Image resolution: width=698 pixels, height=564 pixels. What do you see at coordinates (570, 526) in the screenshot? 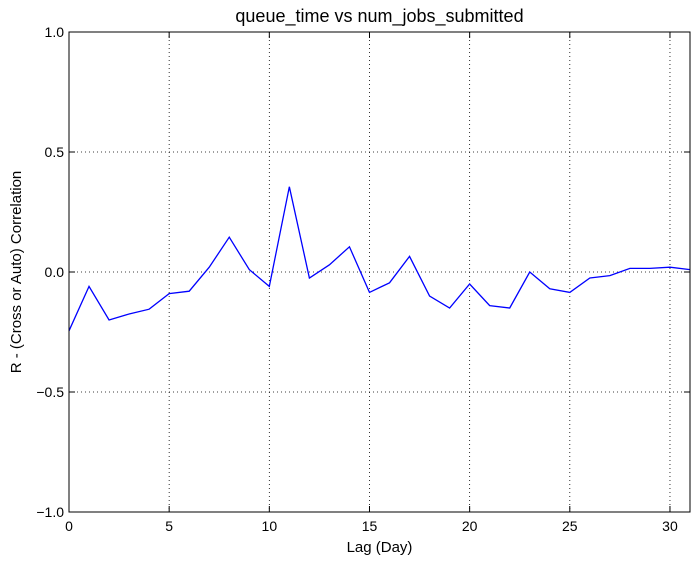
I see `x-tick-label: 25` at bounding box center [570, 526].